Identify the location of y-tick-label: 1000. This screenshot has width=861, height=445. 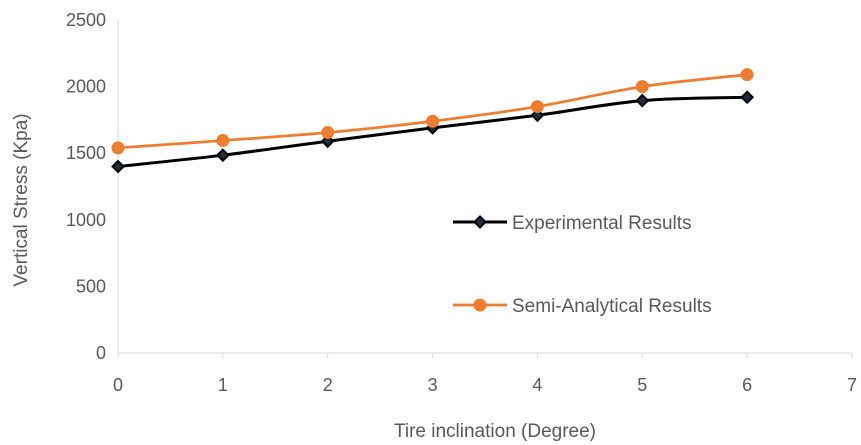
(86, 220).